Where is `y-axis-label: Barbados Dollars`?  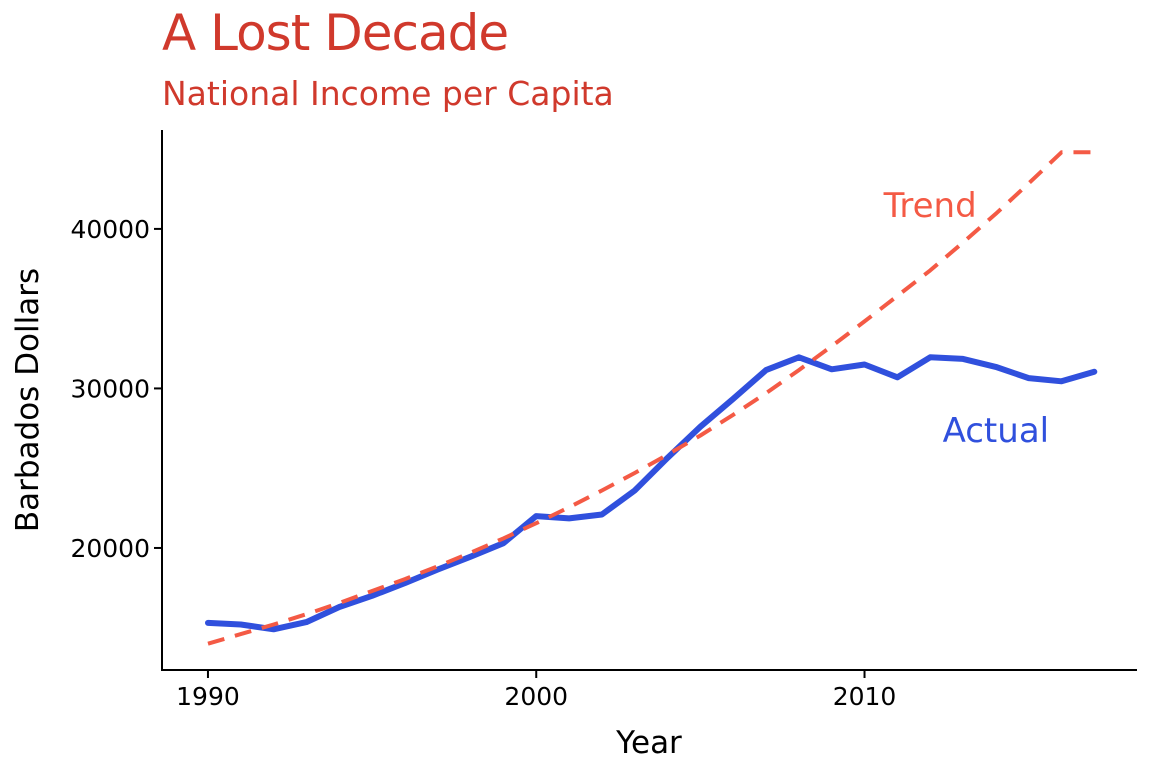 y-axis-label: Barbados Dollars is located at coordinates (28, 400).